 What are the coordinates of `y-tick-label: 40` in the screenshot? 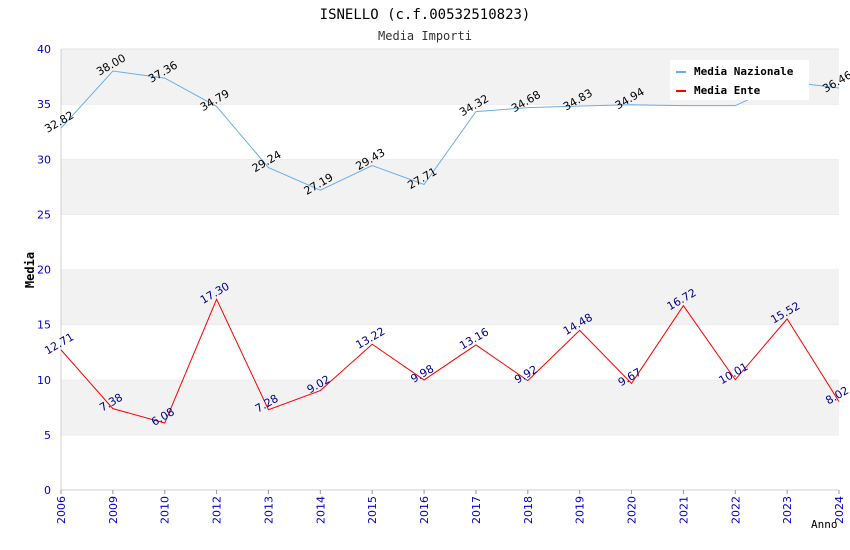 It's located at (44, 49).